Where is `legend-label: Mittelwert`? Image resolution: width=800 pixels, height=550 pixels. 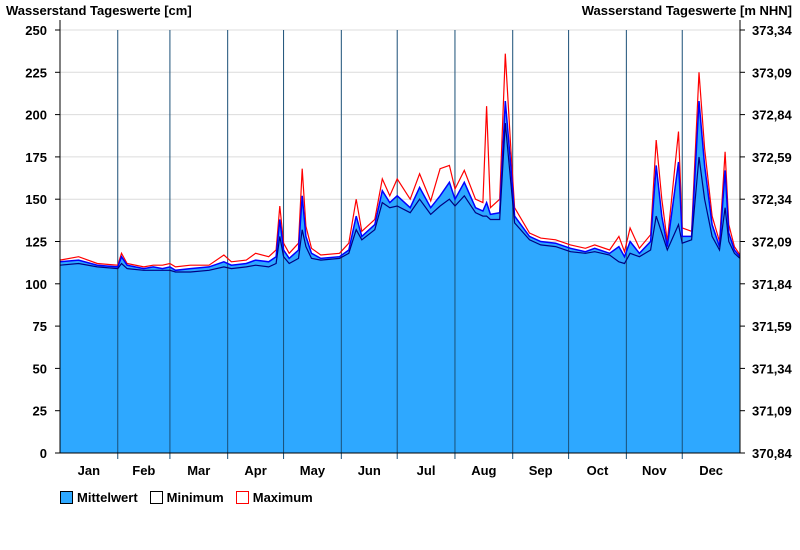
legend-label: Mittelwert is located at coordinates (107, 497).